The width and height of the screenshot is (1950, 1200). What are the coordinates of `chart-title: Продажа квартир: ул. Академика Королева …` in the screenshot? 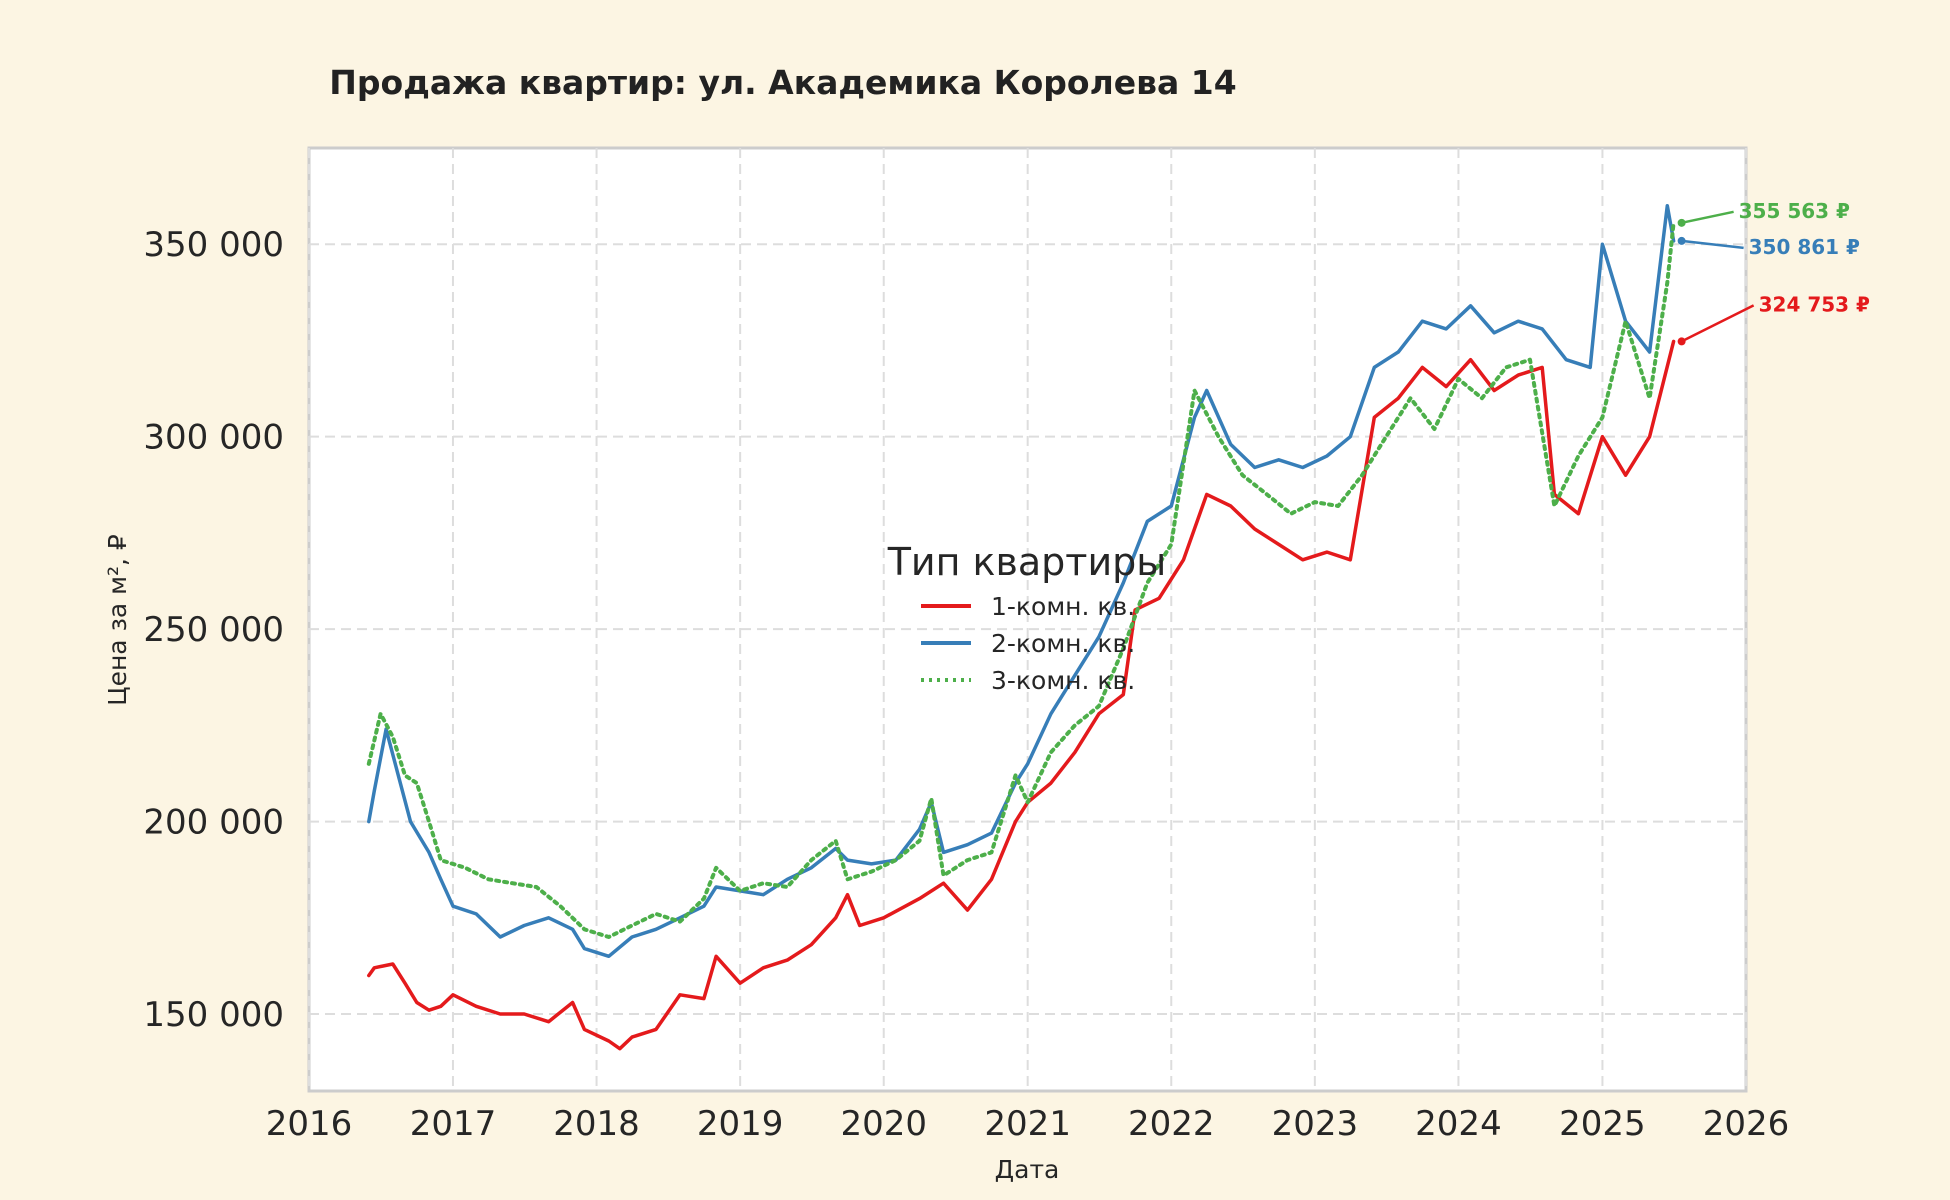 It's located at (782, 82).